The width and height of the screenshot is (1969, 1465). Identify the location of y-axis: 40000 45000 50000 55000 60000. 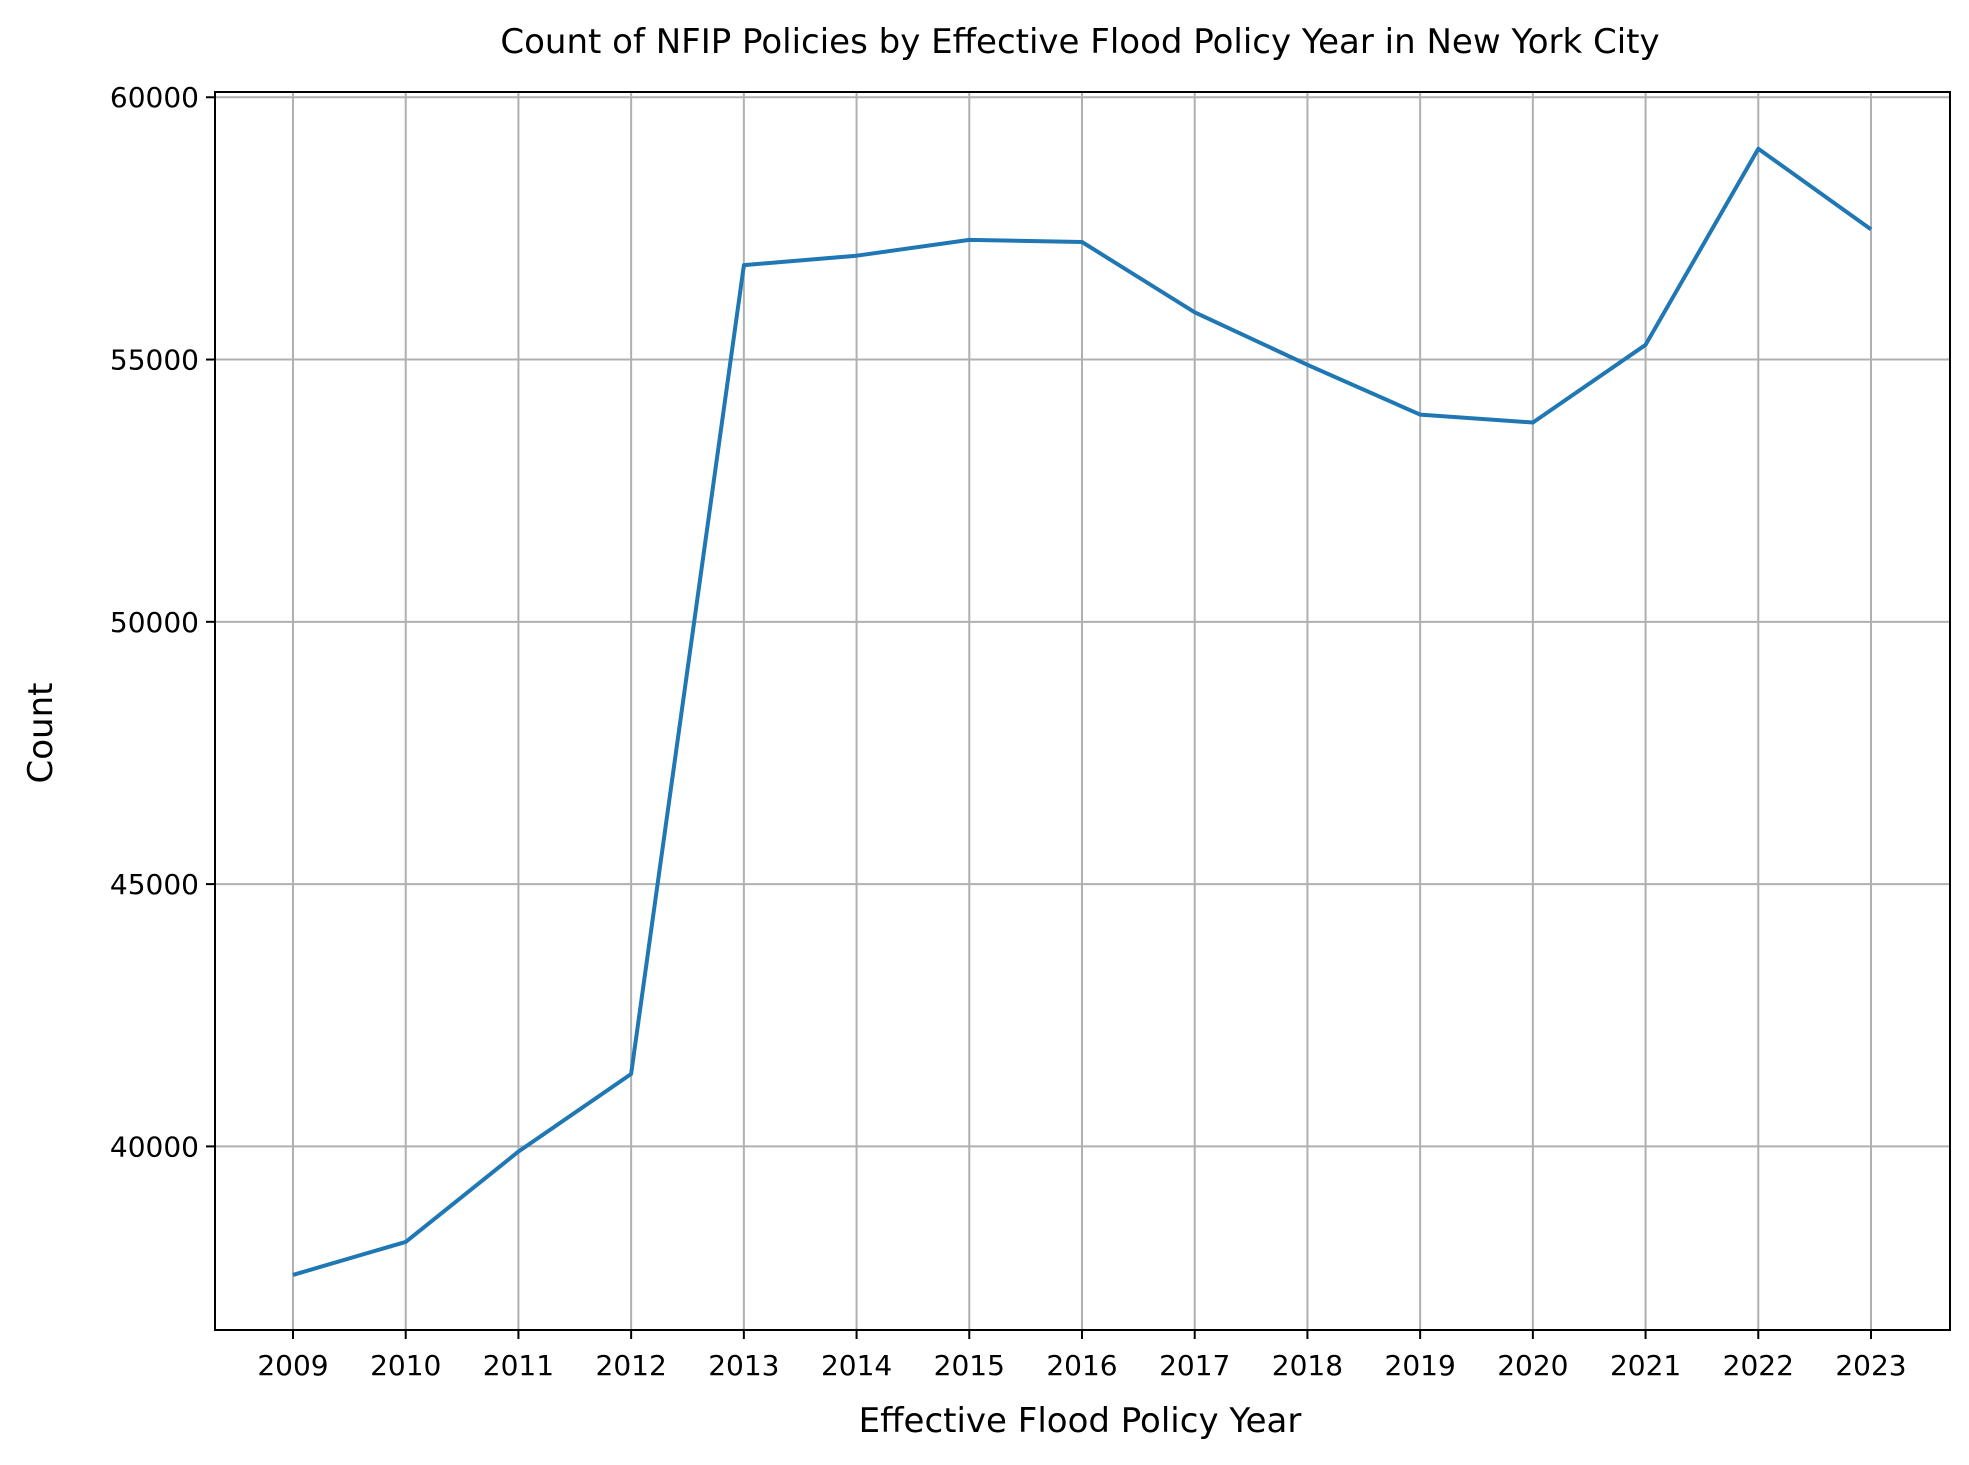
(162, 622).